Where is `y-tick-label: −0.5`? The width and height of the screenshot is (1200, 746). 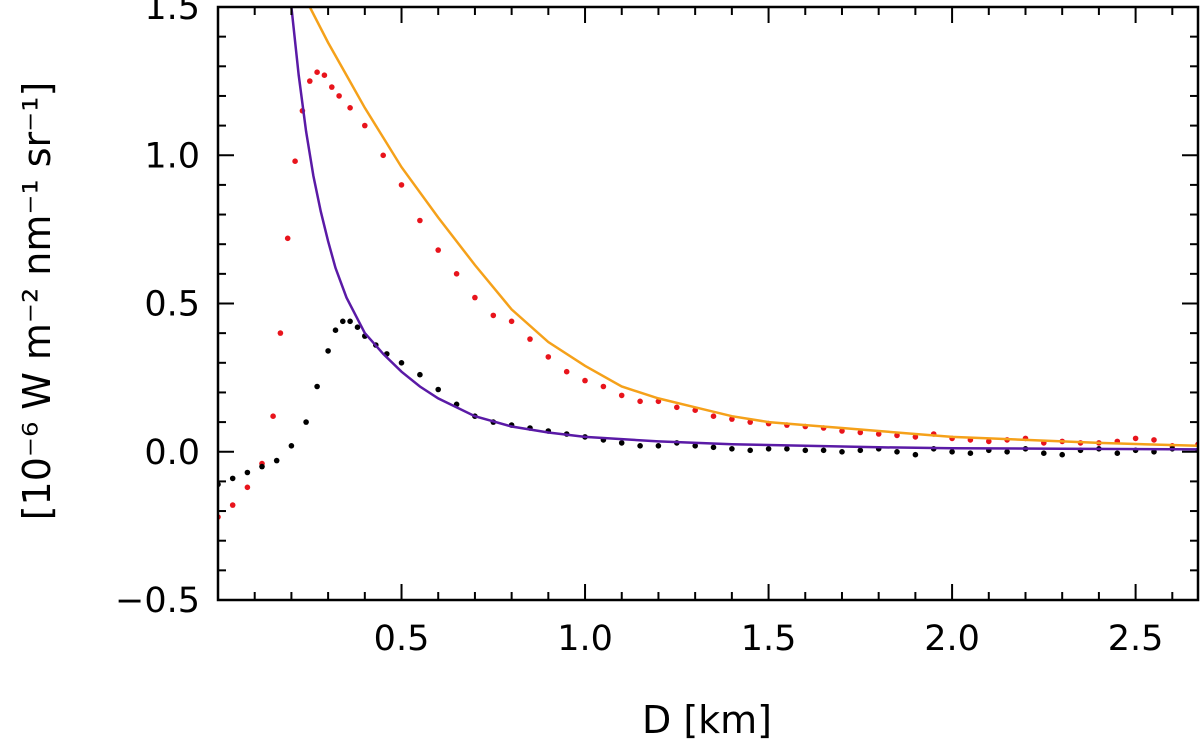 y-tick-label: −0.5 is located at coordinates (157, 601).